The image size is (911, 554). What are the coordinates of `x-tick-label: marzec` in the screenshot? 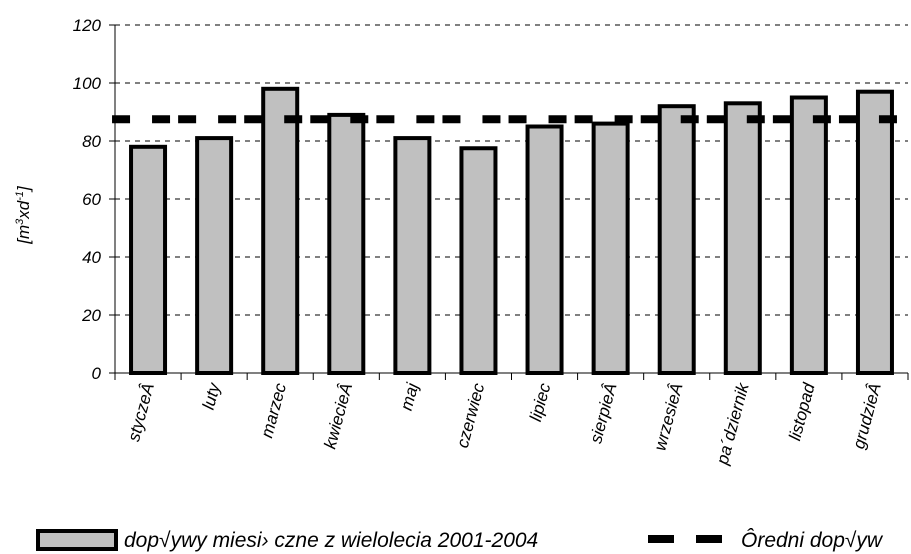 It's located at (273, 410).